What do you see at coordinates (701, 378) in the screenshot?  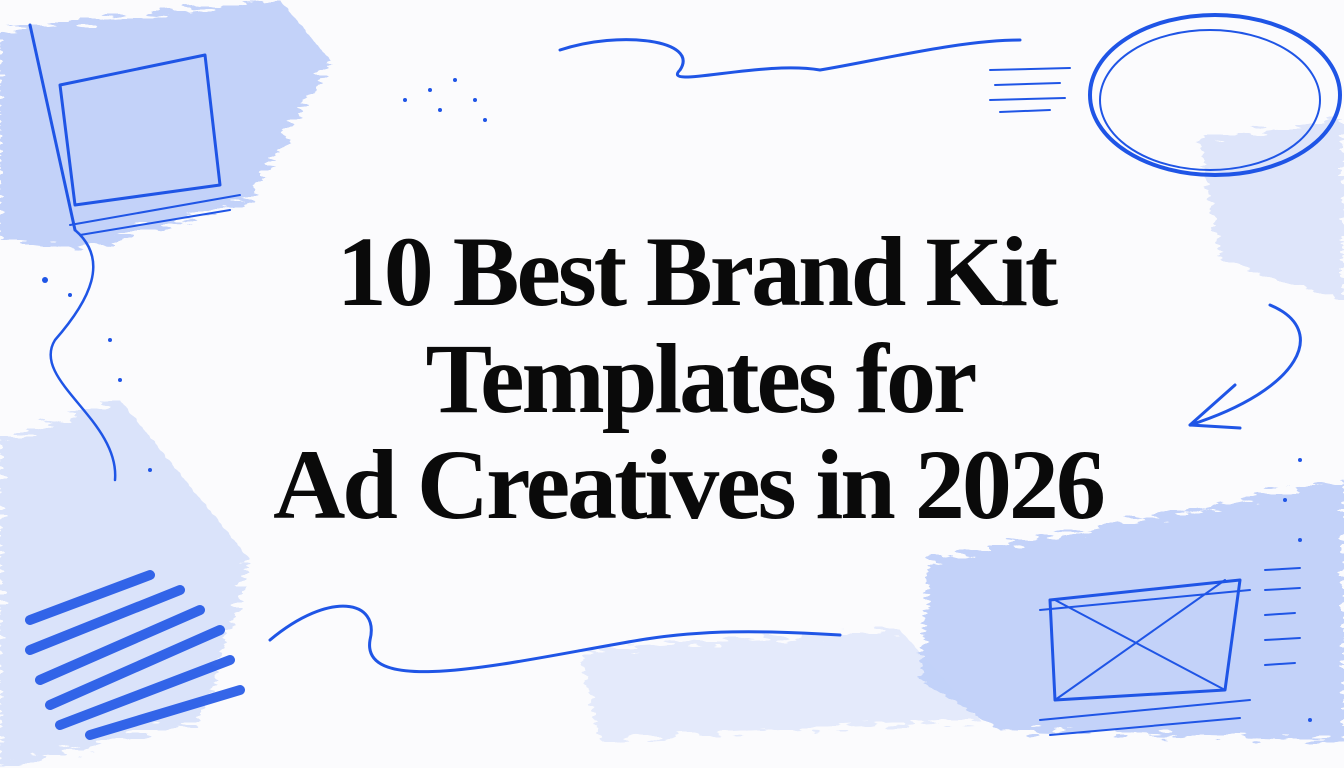 I see `title-line: Templates for` at bounding box center [701, 378].